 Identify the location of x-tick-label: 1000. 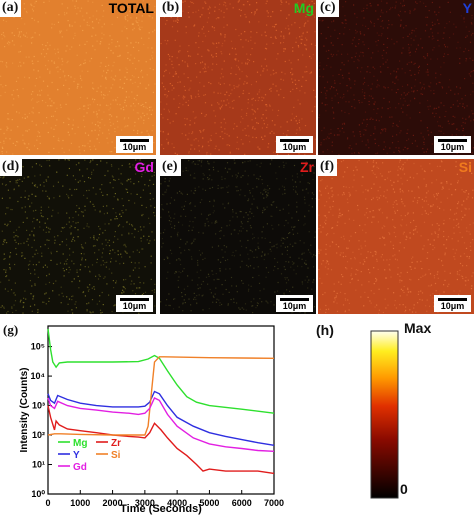
(80, 503).